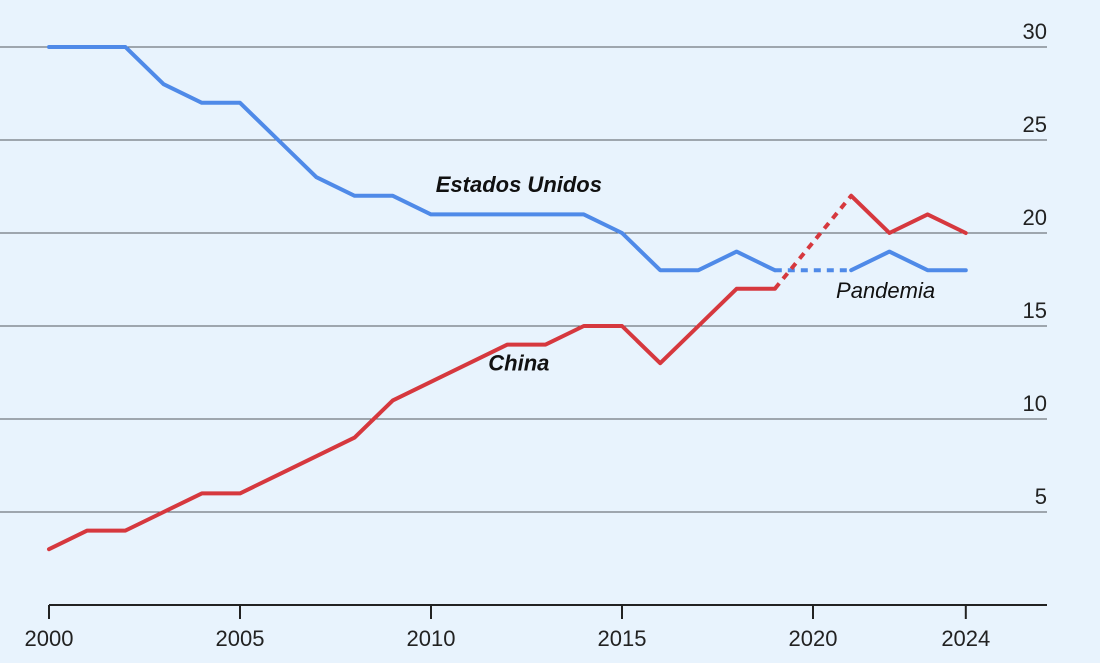 Image resolution: width=1100 pixels, height=663 pixels. I want to click on annotation-label: China, so click(518, 363).